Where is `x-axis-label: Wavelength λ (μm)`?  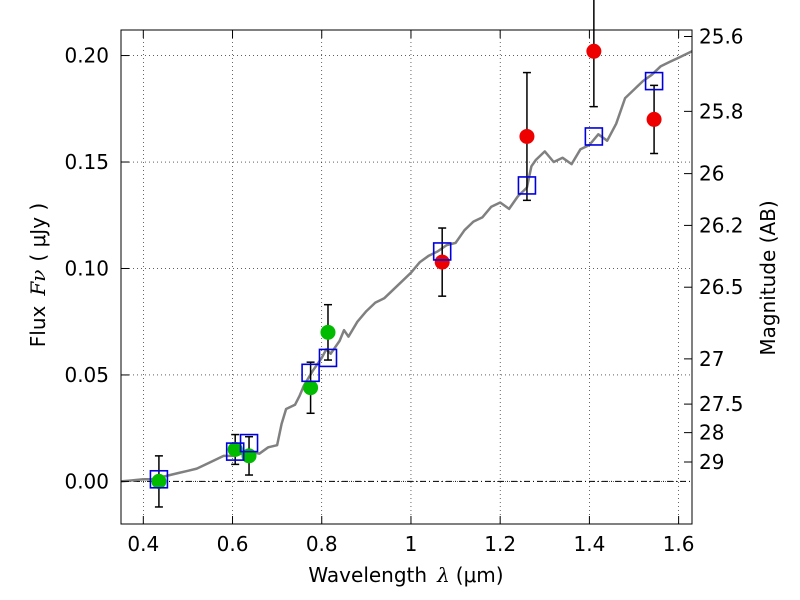
x-axis-label: Wavelength λ (μm) is located at coordinates (405, 575).